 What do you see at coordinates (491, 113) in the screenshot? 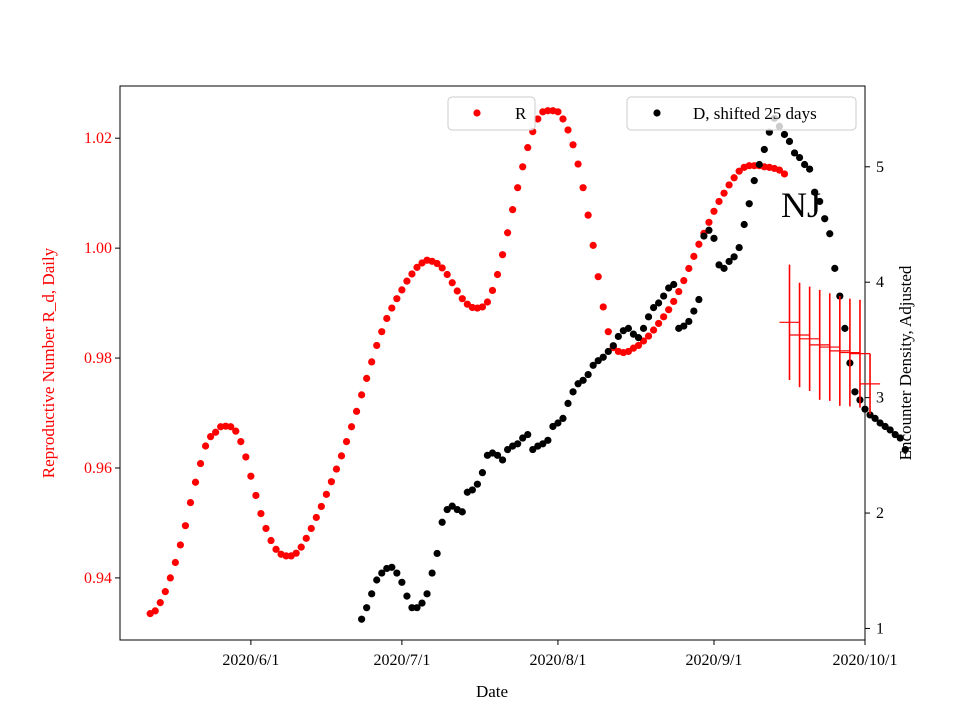
I see `legend-r: R` at bounding box center [491, 113].